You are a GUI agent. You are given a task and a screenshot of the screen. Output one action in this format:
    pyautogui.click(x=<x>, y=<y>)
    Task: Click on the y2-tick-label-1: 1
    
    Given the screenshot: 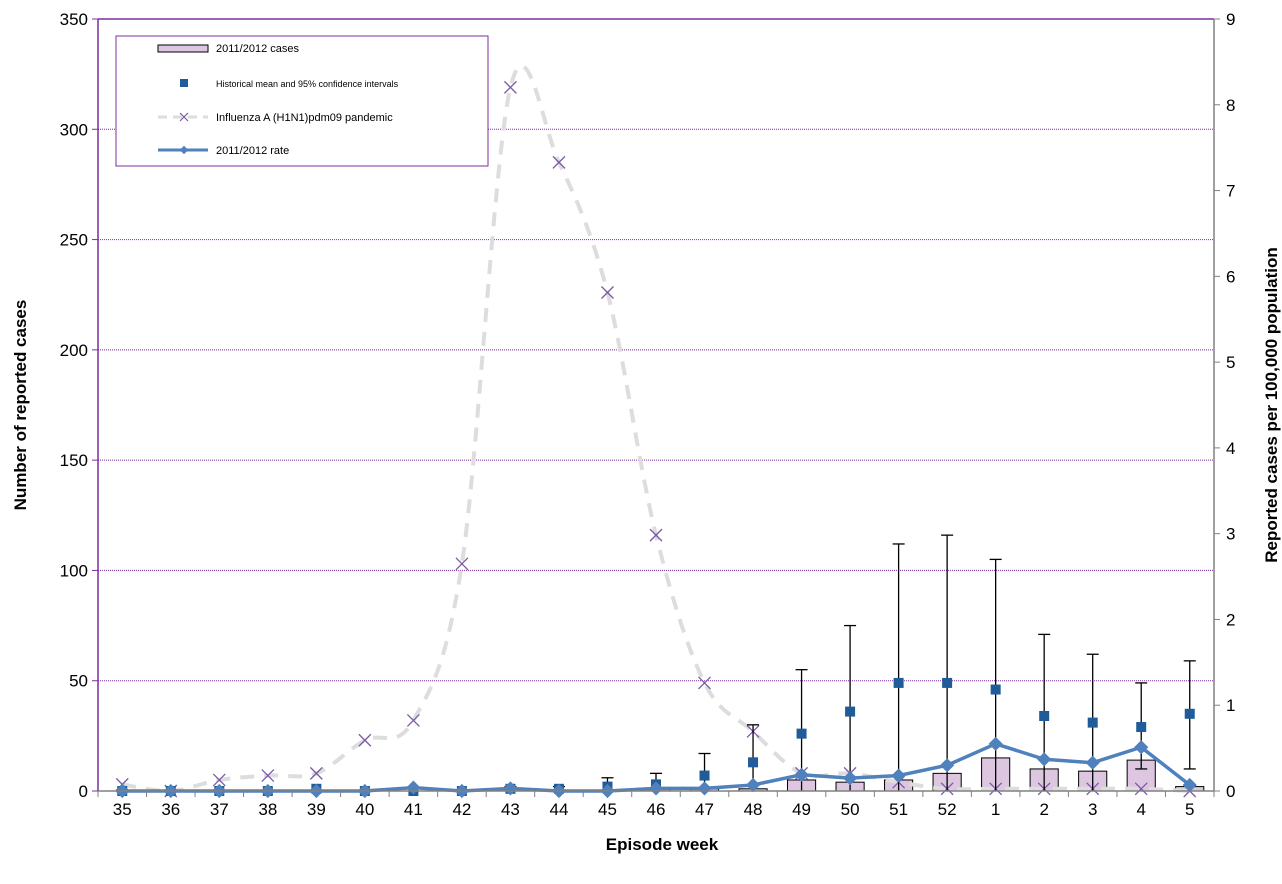 What is the action you would take?
    pyautogui.click(x=1230, y=705)
    